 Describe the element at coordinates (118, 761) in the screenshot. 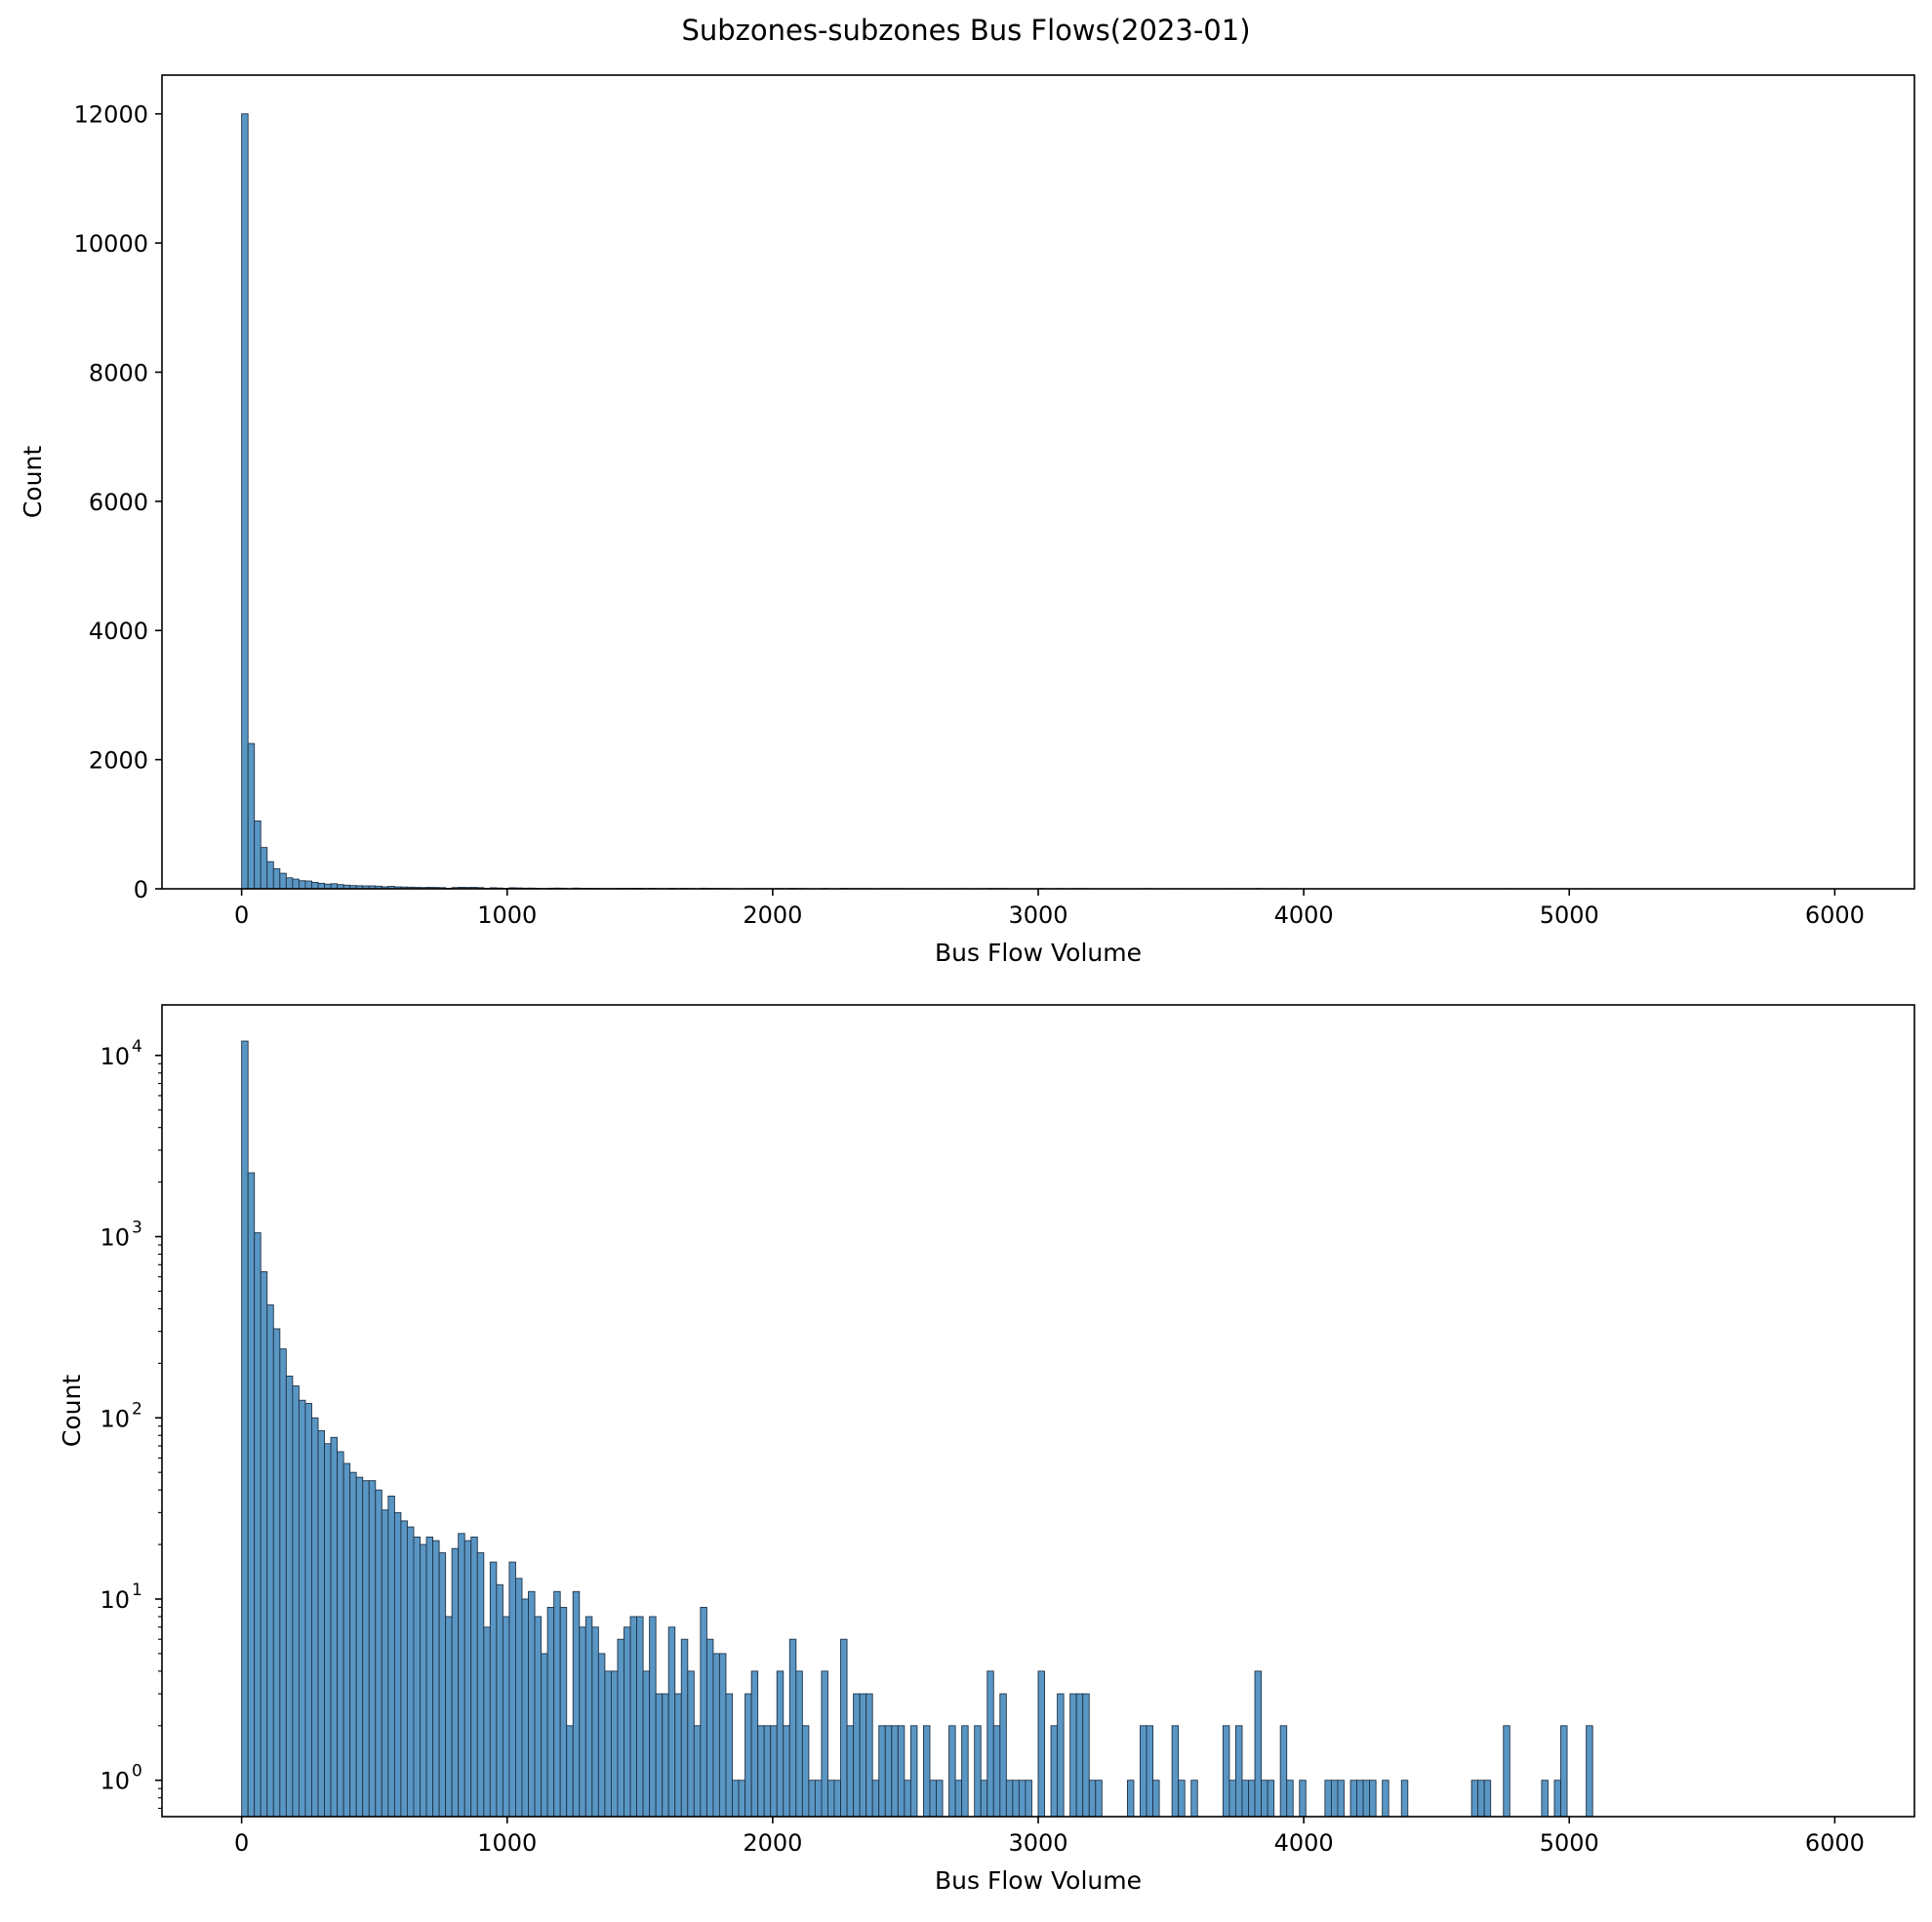

I see `y-tick-label: 2000` at that location.